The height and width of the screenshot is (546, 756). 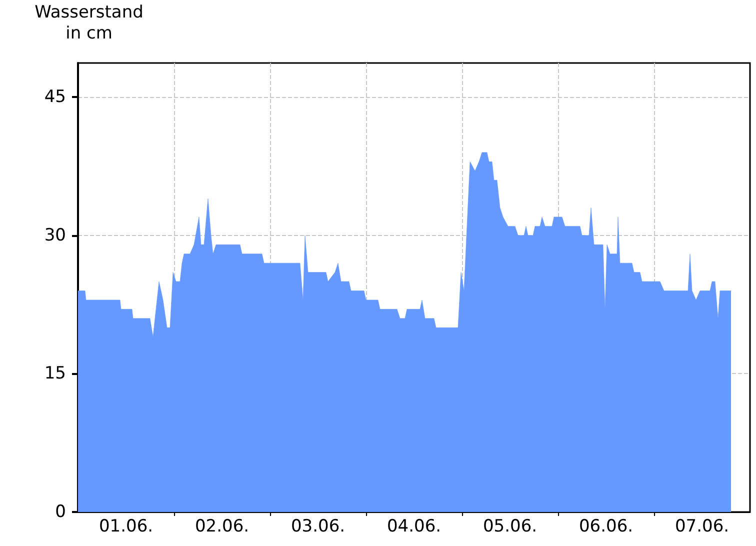 What do you see at coordinates (222, 526) in the screenshot?
I see `x-tick-label: 02.06.` at bounding box center [222, 526].